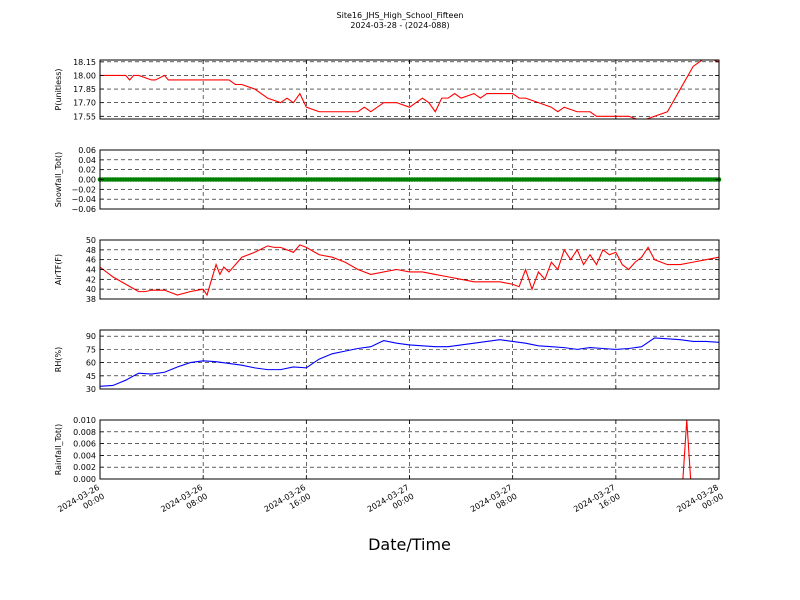  I want to click on y-axis-label: Snowfall_Tot(), so click(58, 180).